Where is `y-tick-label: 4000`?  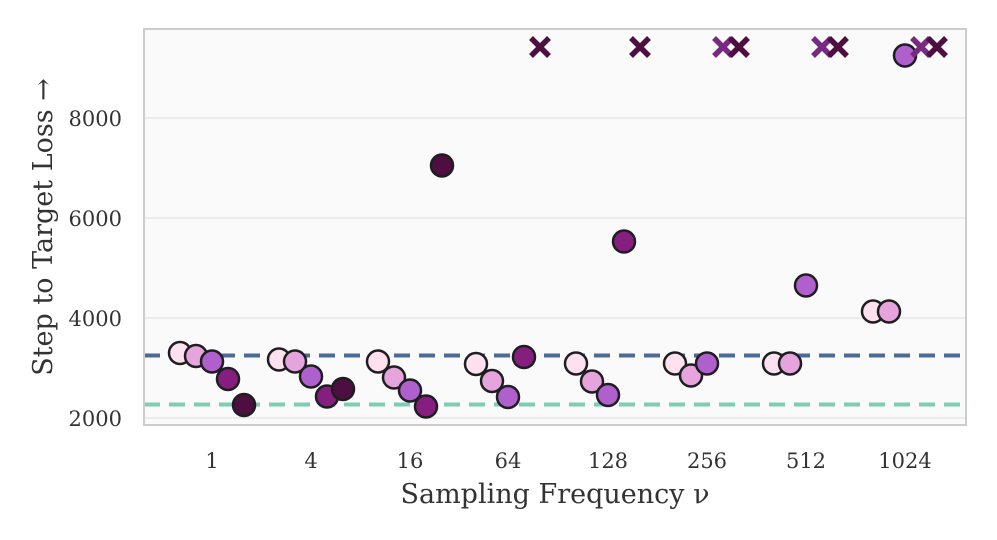 y-tick-label: 4000 is located at coordinates (95, 319).